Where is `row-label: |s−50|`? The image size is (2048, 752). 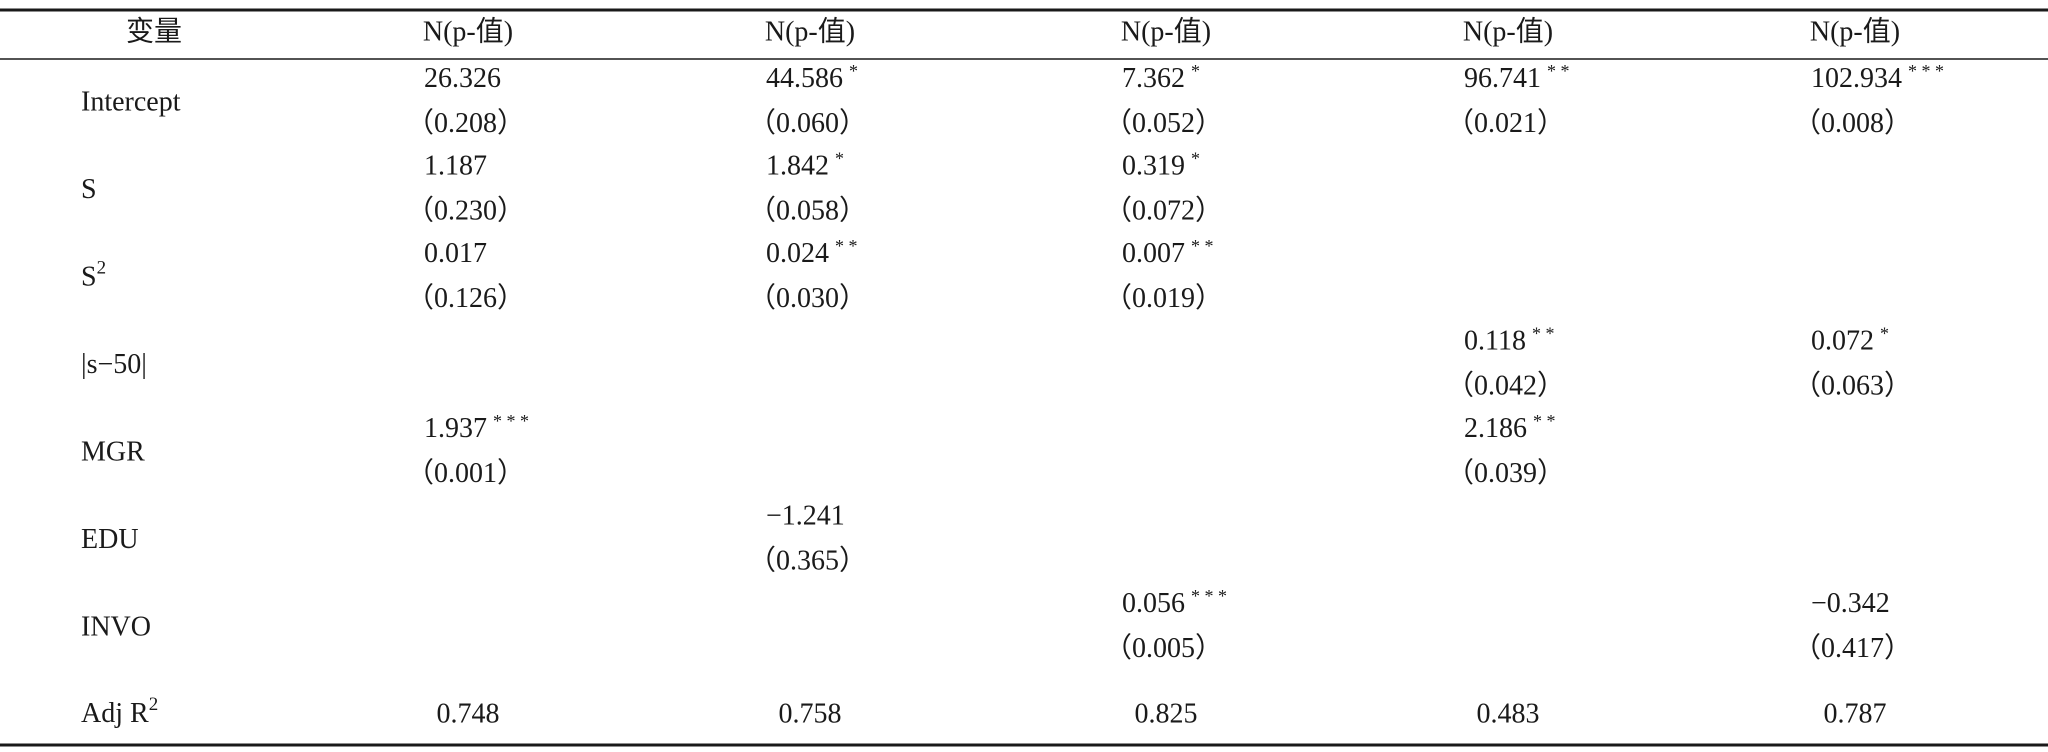
row-label: |s−50| is located at coordinates (114, 364).